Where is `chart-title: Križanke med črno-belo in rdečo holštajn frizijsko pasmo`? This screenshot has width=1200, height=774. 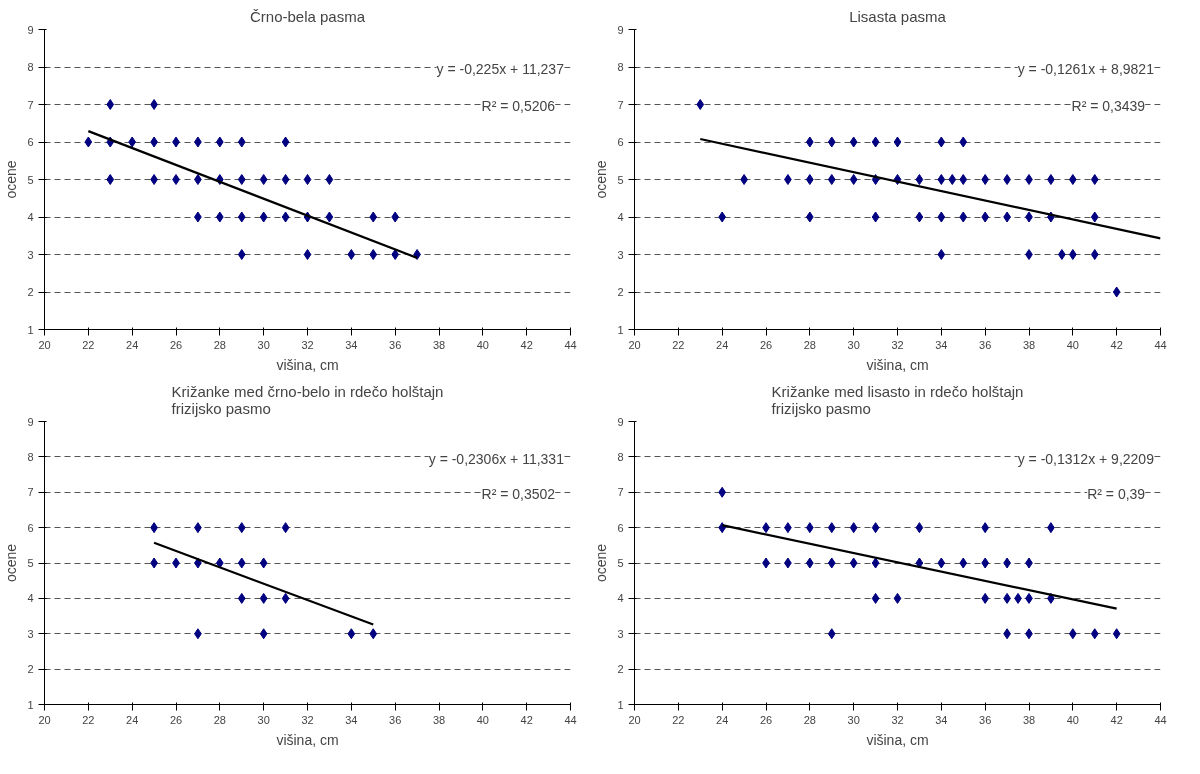 chart-title: Križanke med črno-belo in rdečo holštajn frizijsko pasmo is located at coordinates (307, 399).